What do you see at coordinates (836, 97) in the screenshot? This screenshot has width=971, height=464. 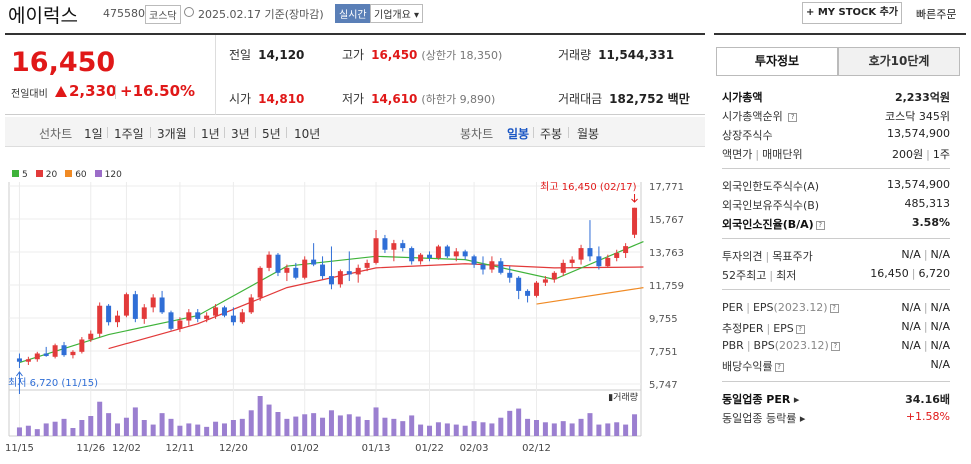 I see `market-cap-row: 시가총액 2,233억원` at bounding box center [836, 97].